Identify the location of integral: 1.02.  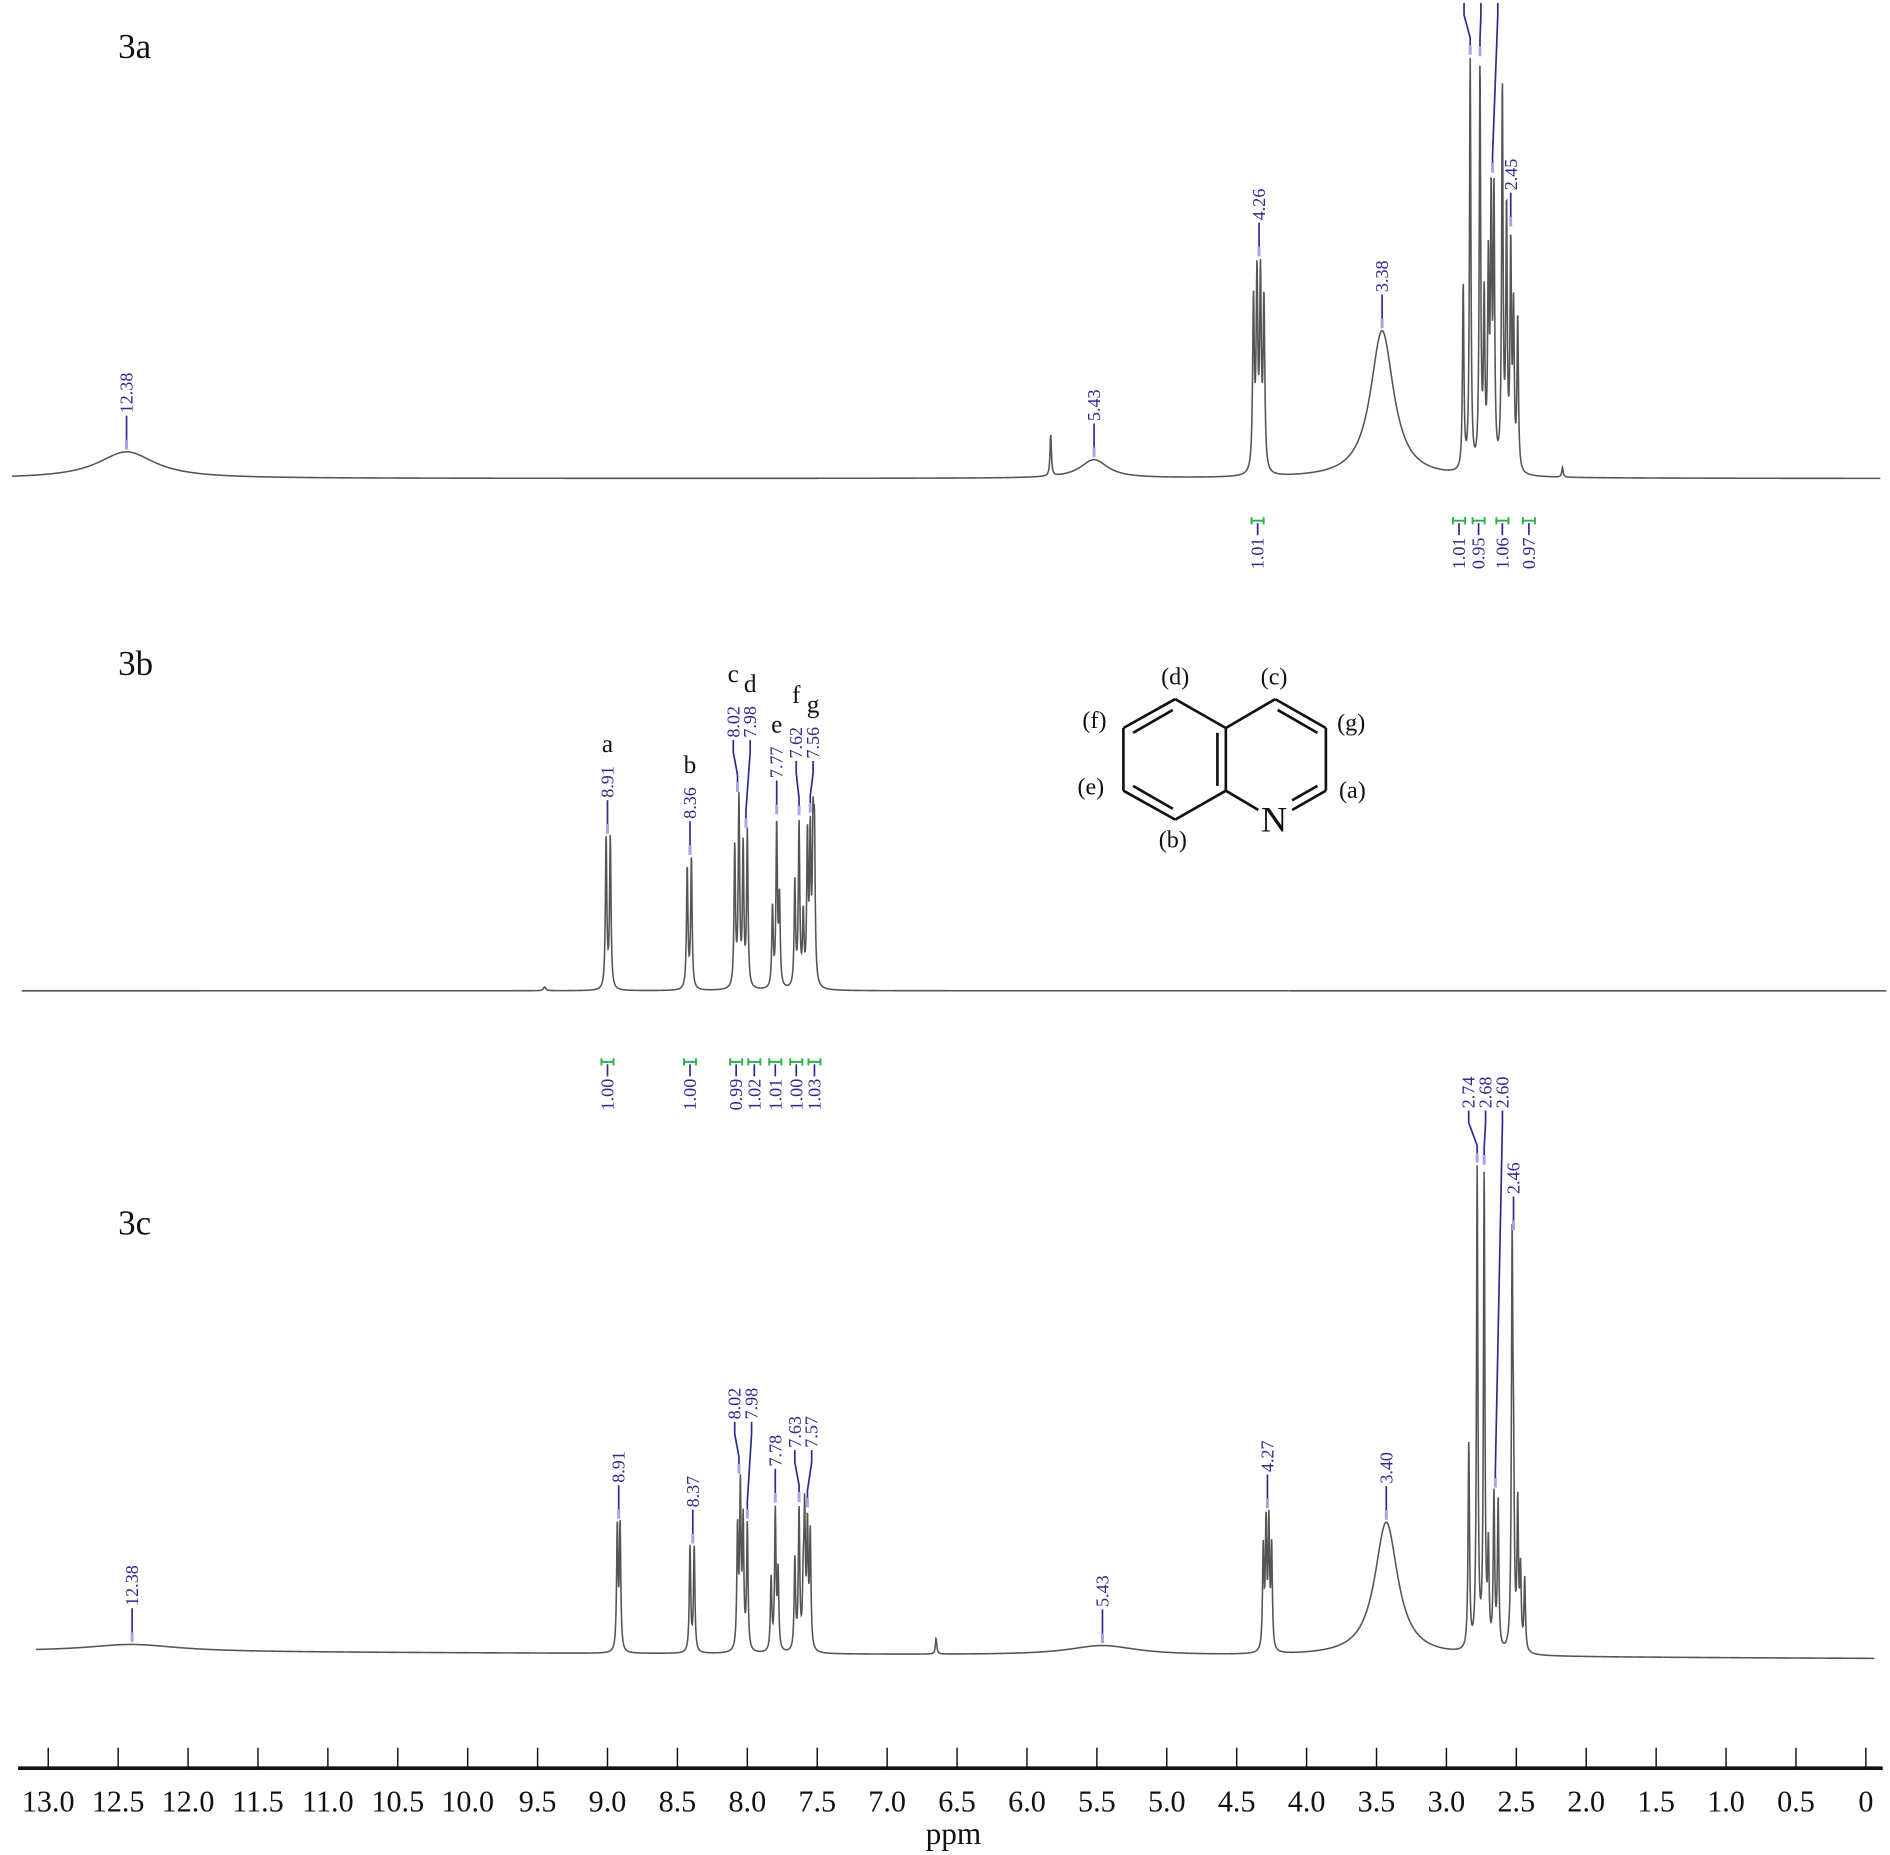
(754, 1084).